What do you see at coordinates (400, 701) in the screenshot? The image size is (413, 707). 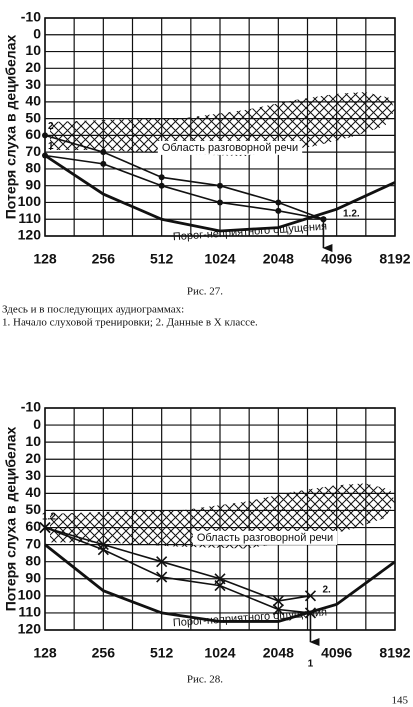 I see `page-number: 145` at bounding box center [400, 701].